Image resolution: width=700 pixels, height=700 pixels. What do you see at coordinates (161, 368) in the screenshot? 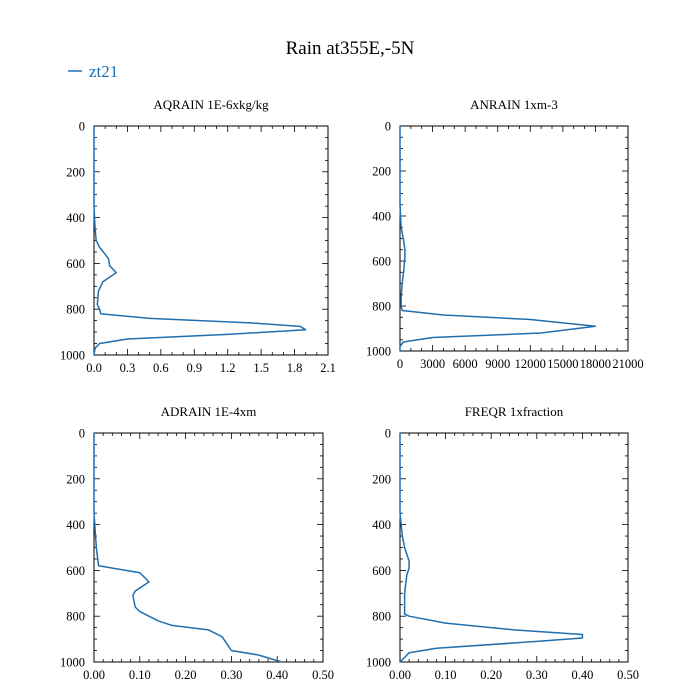
I see `x-tick-label: 0.6` at bounding box center [161, 368].